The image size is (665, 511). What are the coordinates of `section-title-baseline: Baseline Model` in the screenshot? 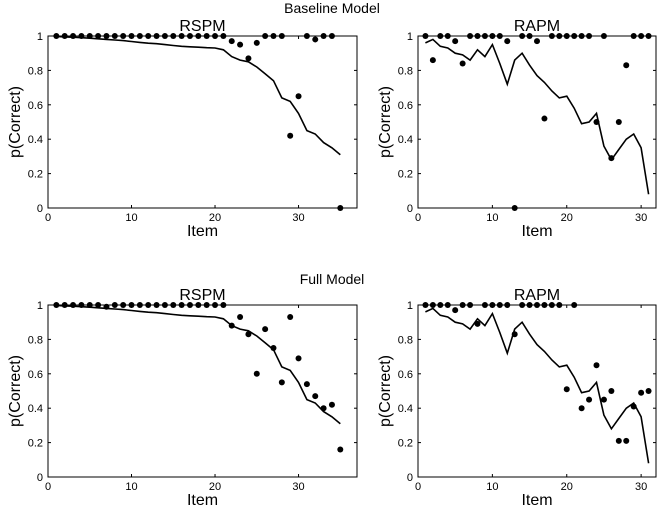 It's located at (332, 8).